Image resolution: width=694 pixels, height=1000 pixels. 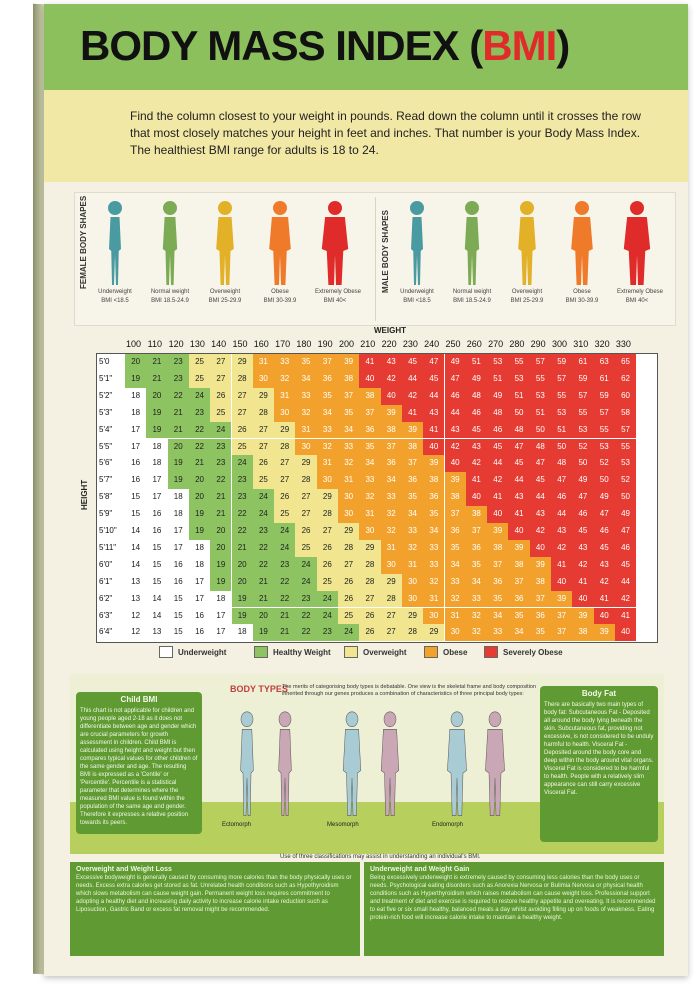 What do you see at coordinates (178, 447) in the screenshot?
I see `bmi-cell: 20` at bounding box center [178, 447].